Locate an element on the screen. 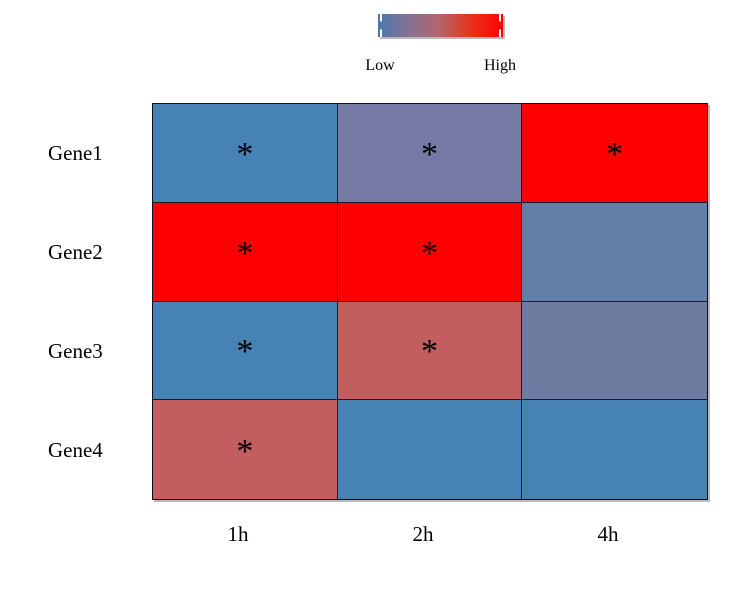 This screenshot has width=750, height=600. row-label-gene2: Gene2 is located at coordinates (75, 252).